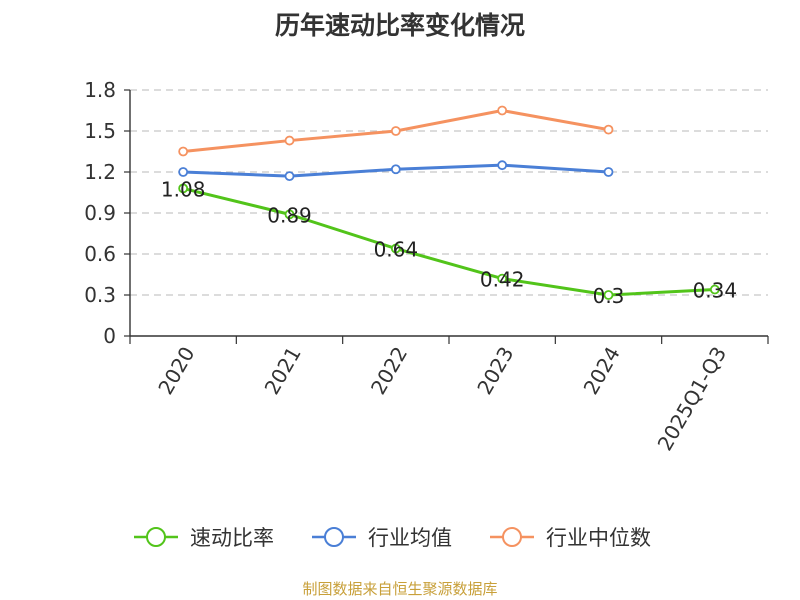 The height and width of the screenshot is (600, 800). I want to click on y-tick-label-5: 1.5, so click(100, 131).